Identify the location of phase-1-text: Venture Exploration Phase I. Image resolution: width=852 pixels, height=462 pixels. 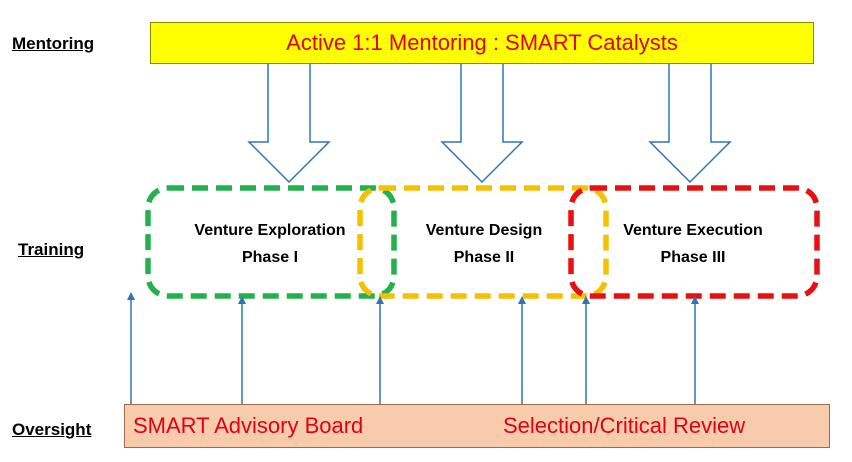
(270, 244).